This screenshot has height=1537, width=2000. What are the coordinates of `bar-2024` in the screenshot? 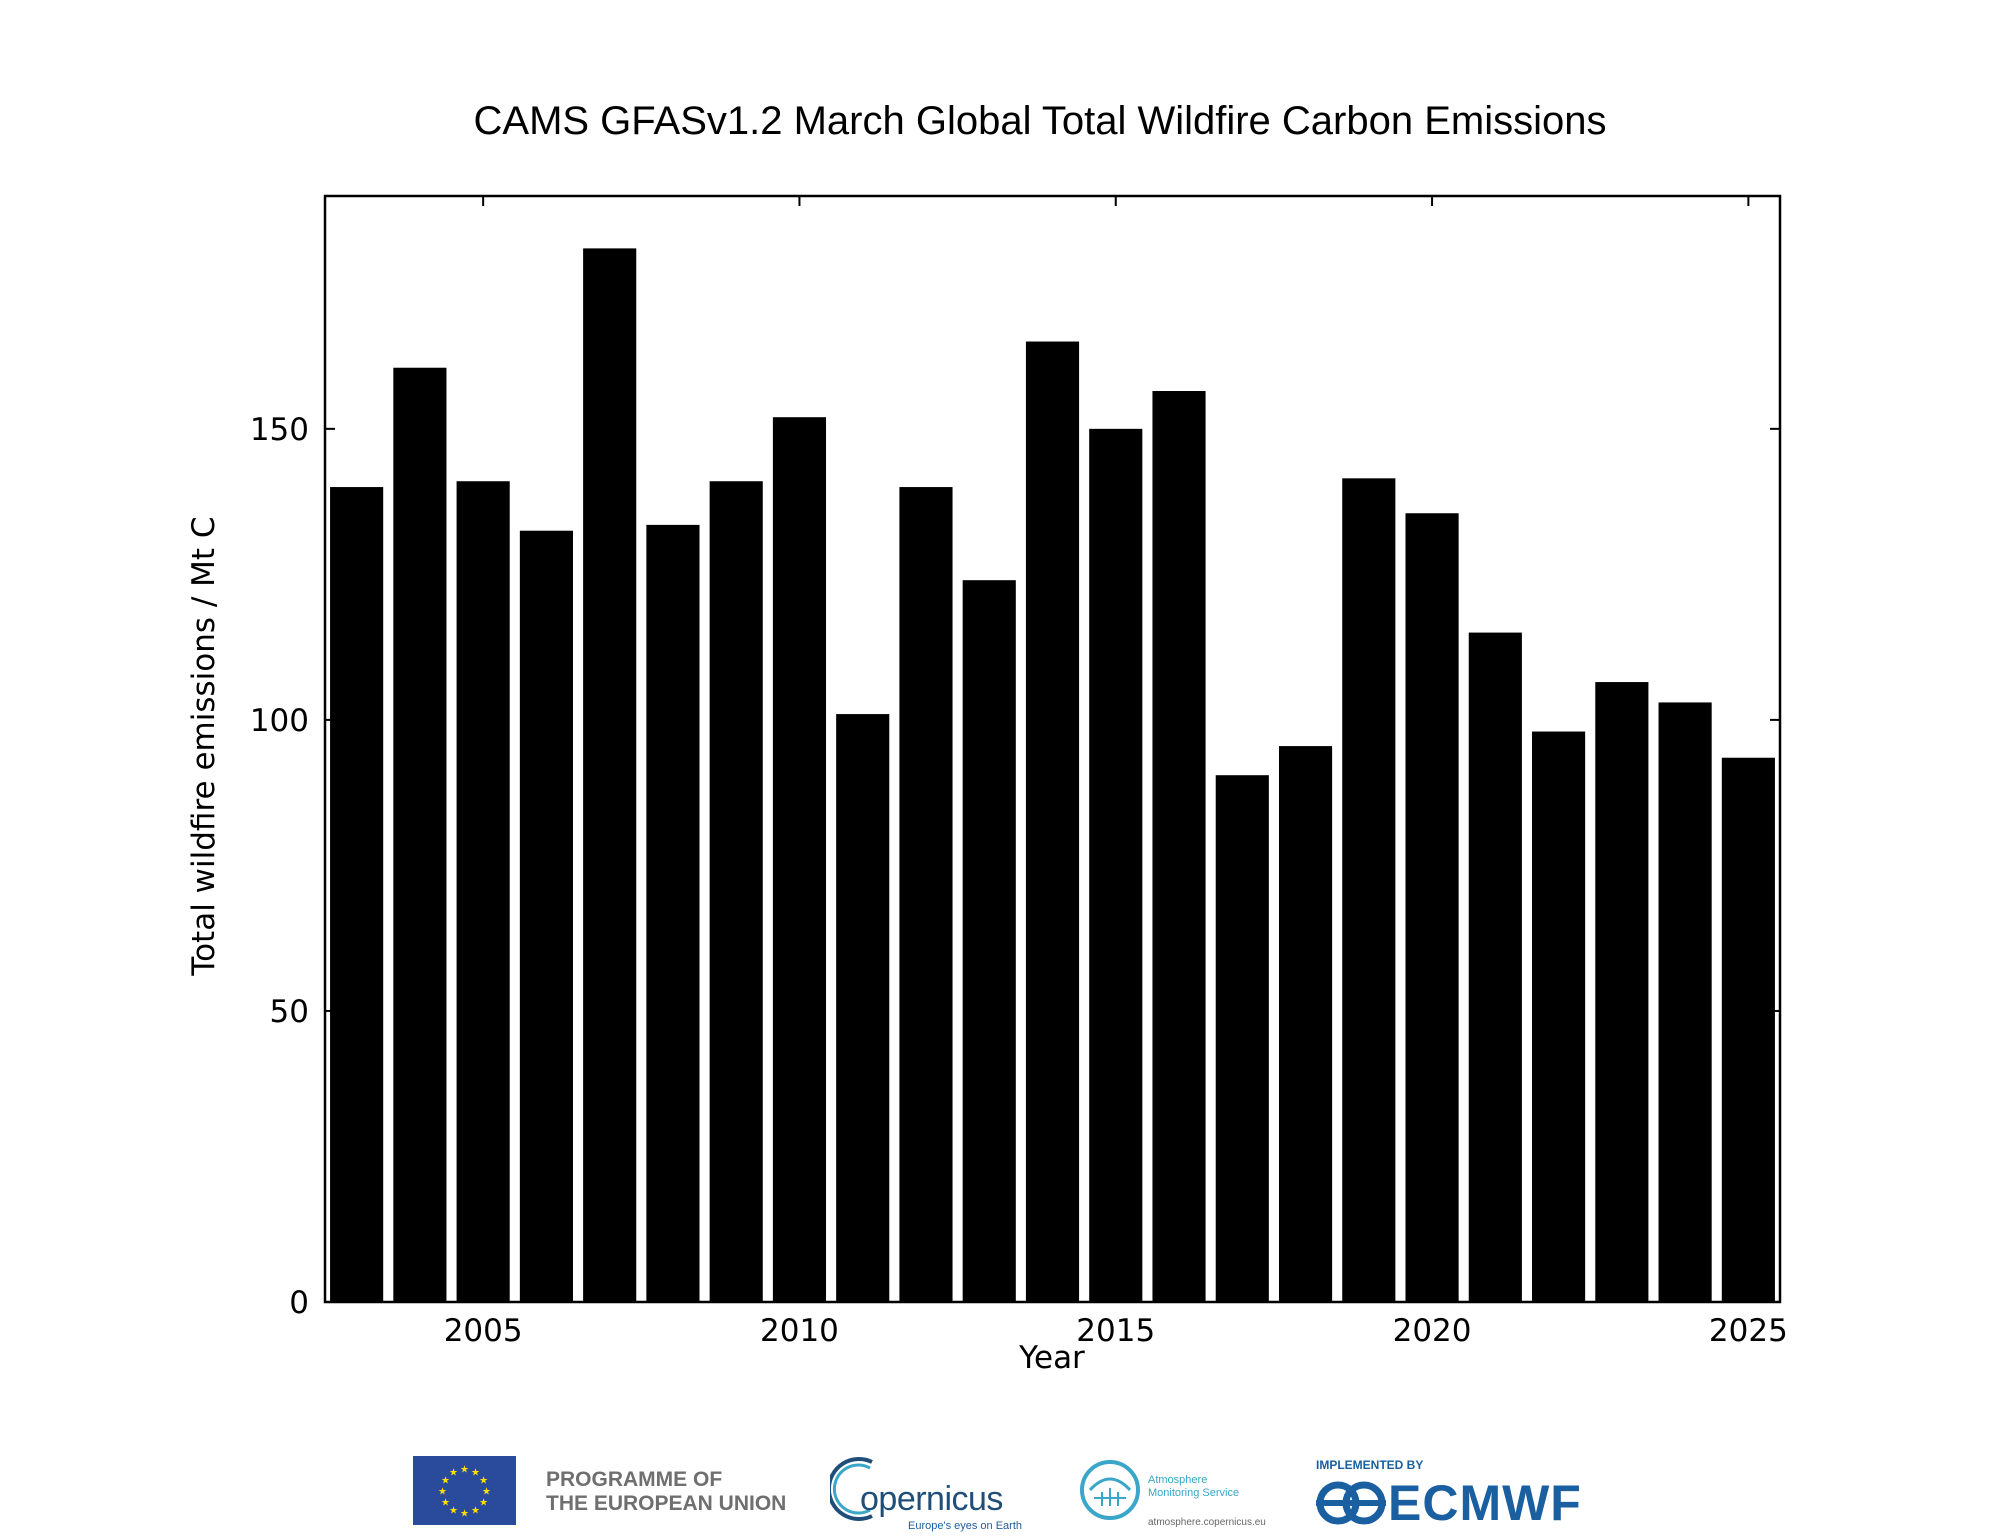 It's located at (1685, 1002).